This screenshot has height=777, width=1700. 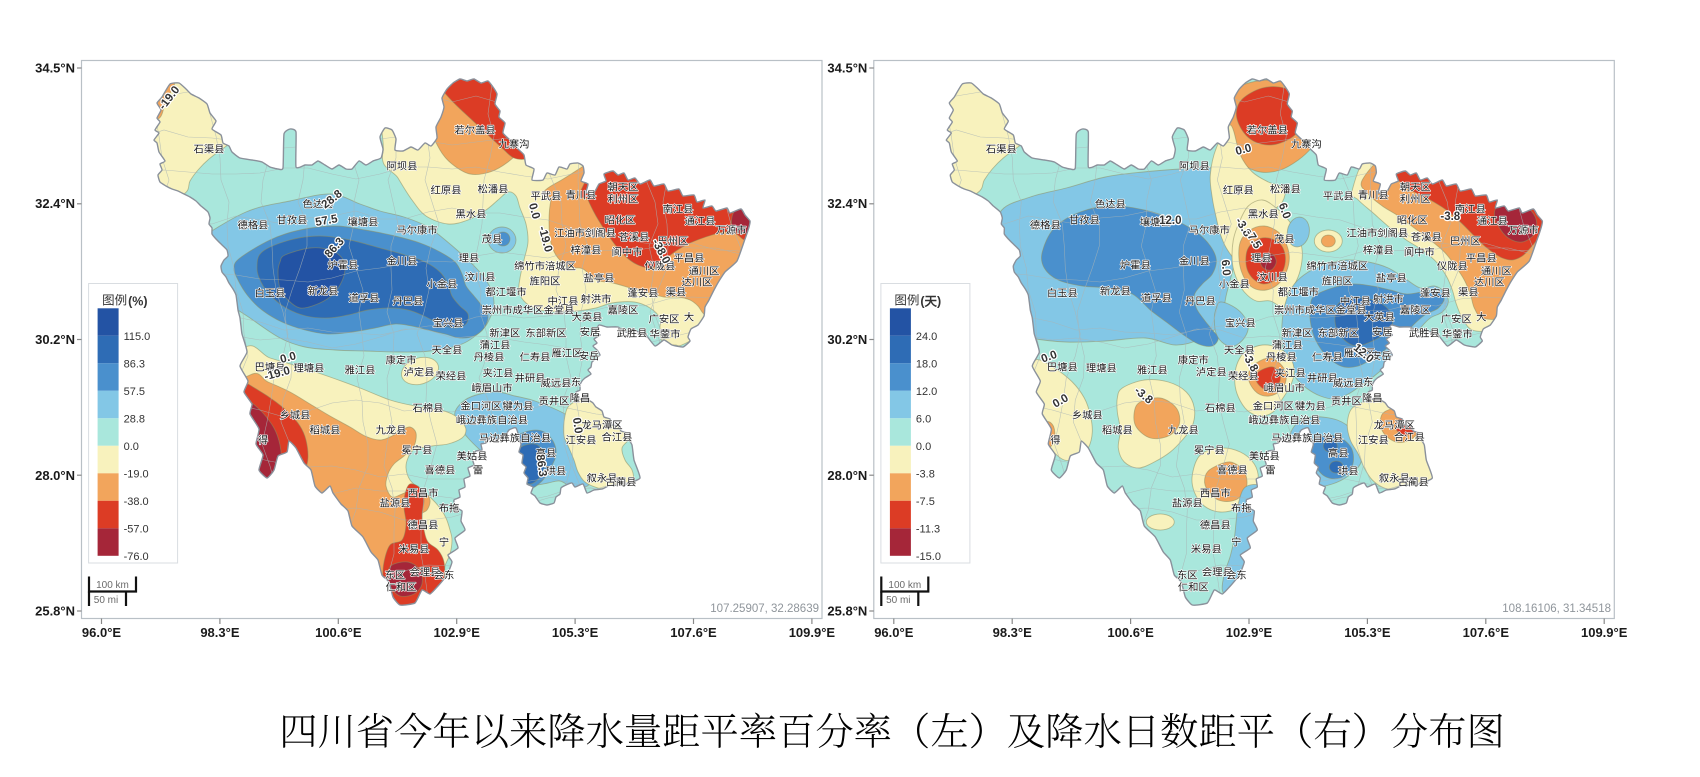 What do you see at coordinates (136, 502) in the screenshot?
I see `svg-text: -38.0` at bounding box center [136, 502].